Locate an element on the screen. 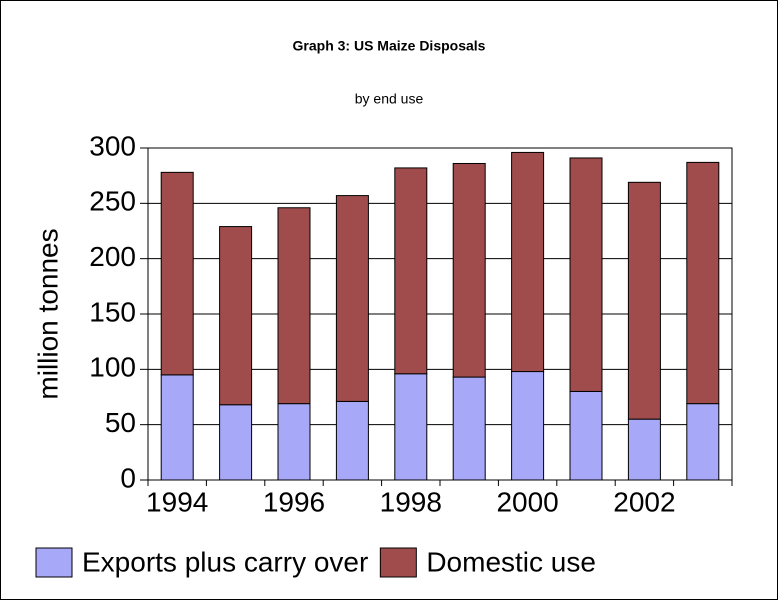 This screenshot has width=778, height=600. x-tick-label: 1994 is located at coordinates (177, 501).